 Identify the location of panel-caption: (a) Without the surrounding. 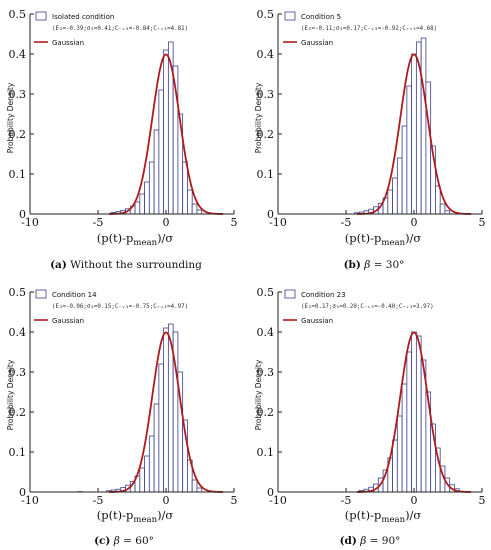
(126, 265).